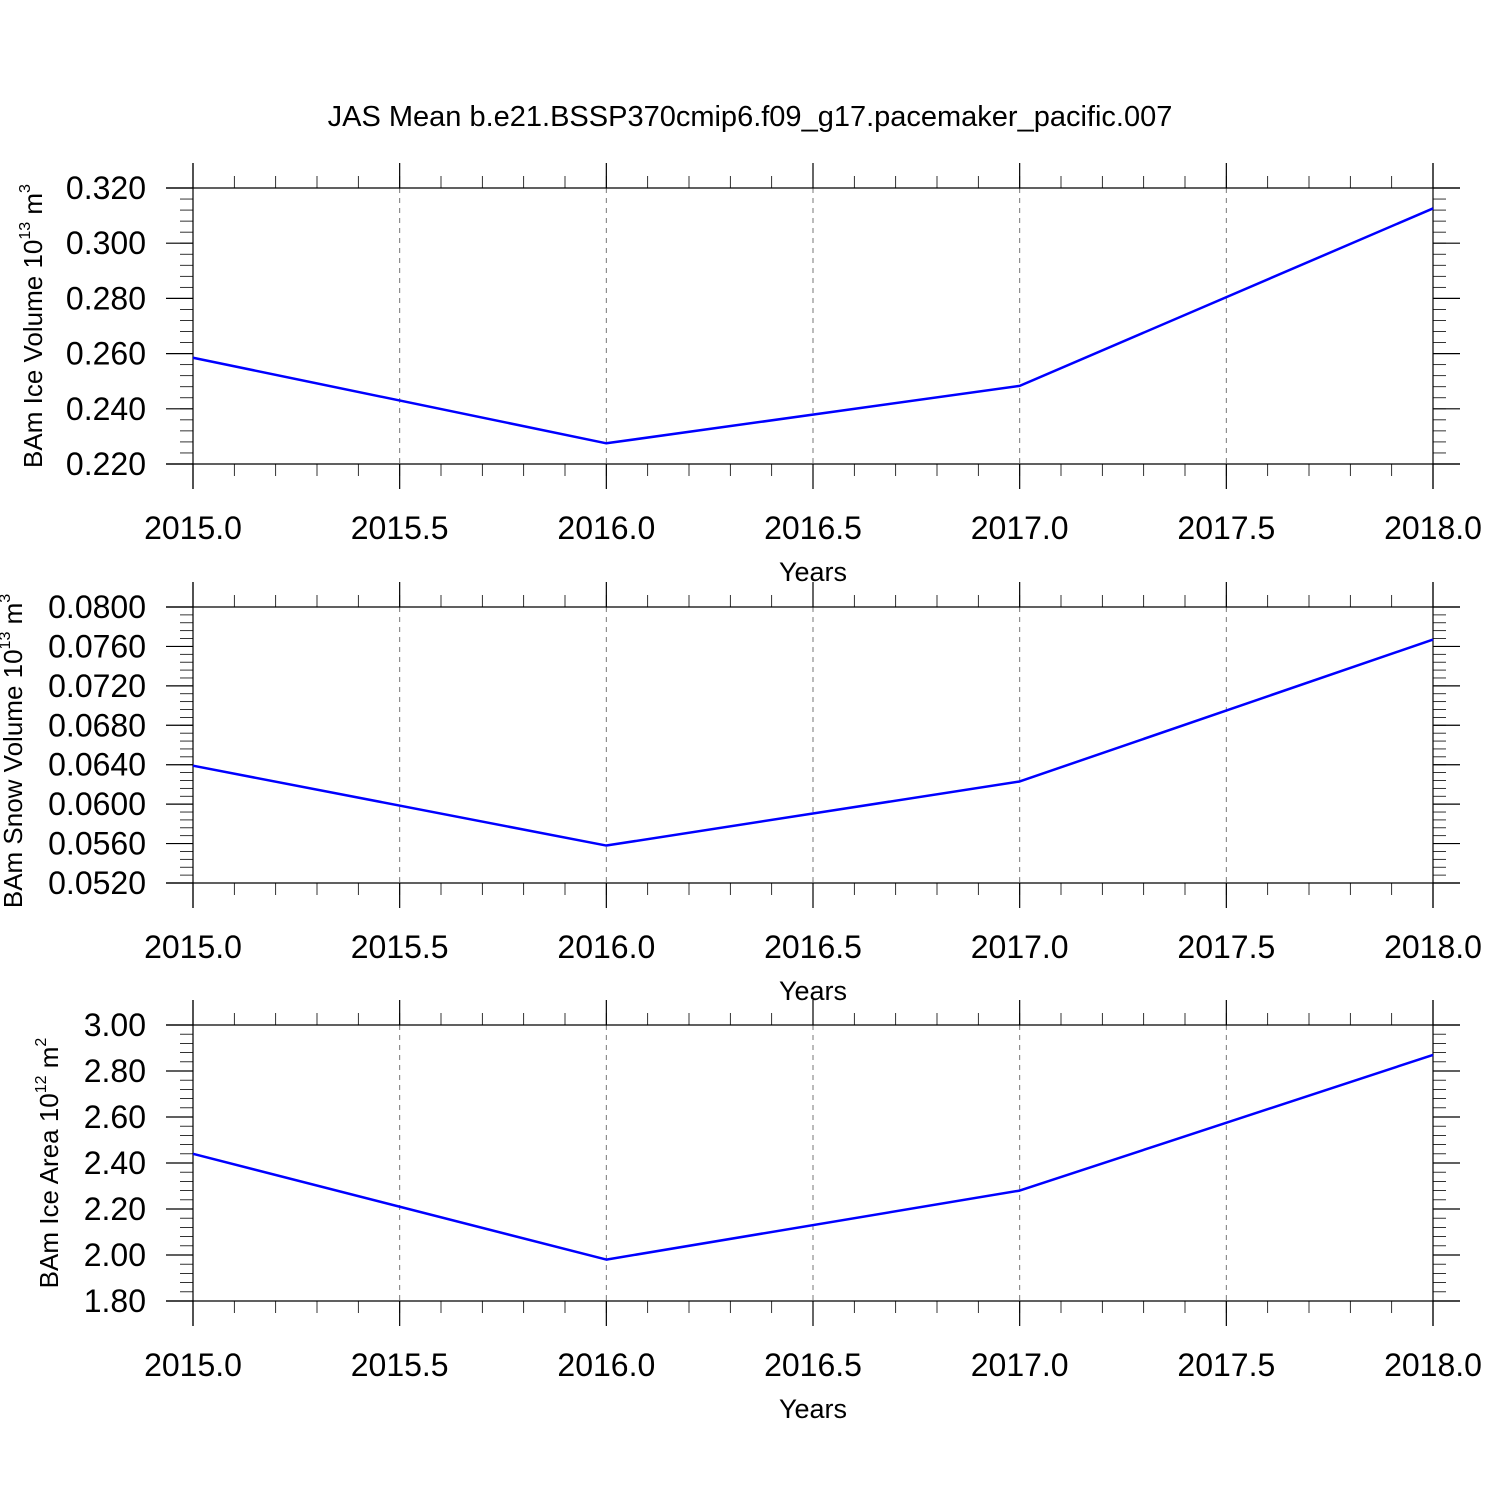  Describe the element at coordinates (33, 354) in the screenshot. I see `y-label-text: BAm Ice Volume 10` at that location.